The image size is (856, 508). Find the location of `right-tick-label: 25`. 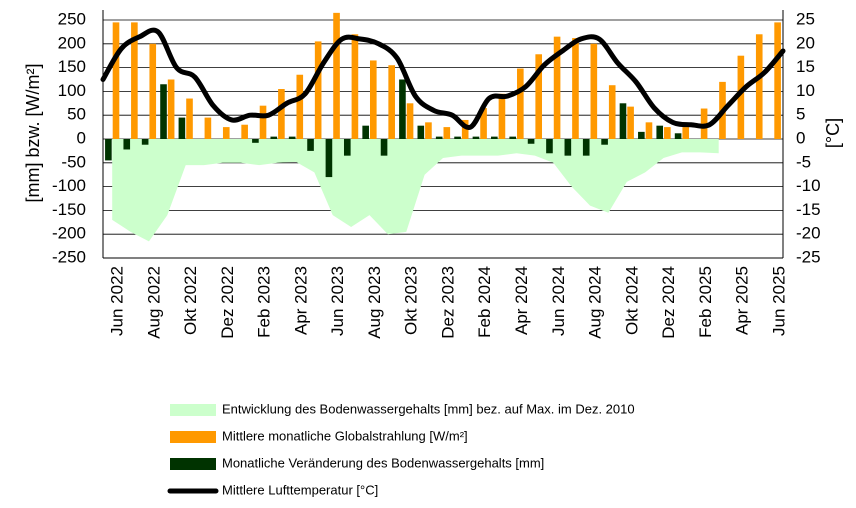

right-tick-label: 25 is located at coordinates (805, 18).